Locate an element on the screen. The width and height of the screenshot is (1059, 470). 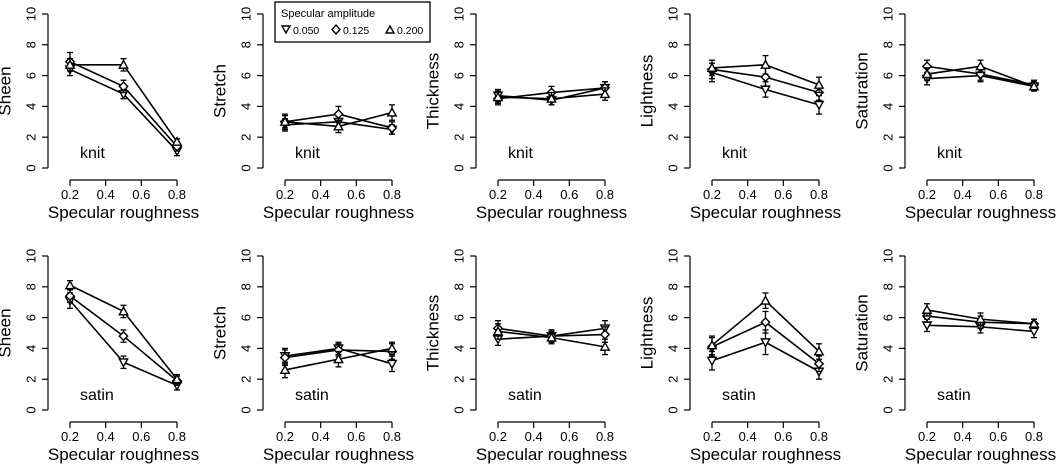
y-axis-title: Stretch is located at coordinates (219, 91).